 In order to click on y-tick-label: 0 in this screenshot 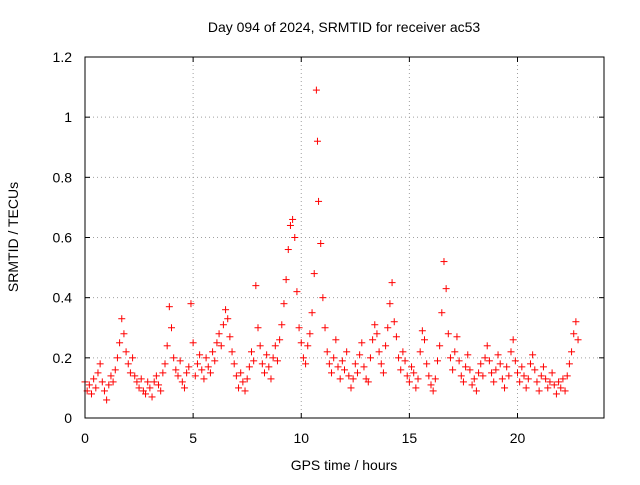, I will do `click(68, 418)`.